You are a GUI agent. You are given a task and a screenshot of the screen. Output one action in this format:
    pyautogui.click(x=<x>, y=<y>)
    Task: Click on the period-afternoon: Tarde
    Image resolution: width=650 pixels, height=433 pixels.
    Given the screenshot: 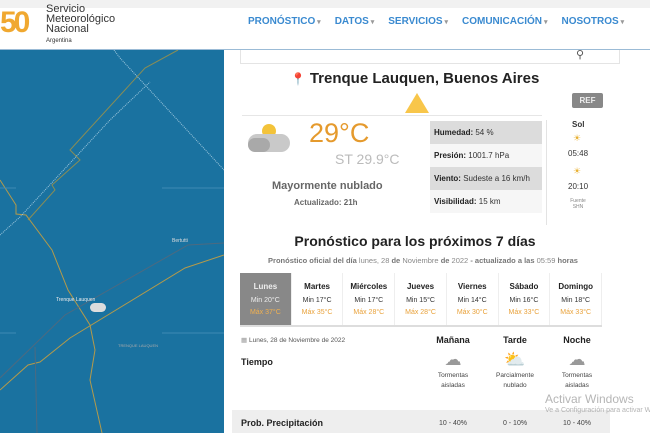 What is the action you would take?
    pyautogui.click(x=515, y=340)
    